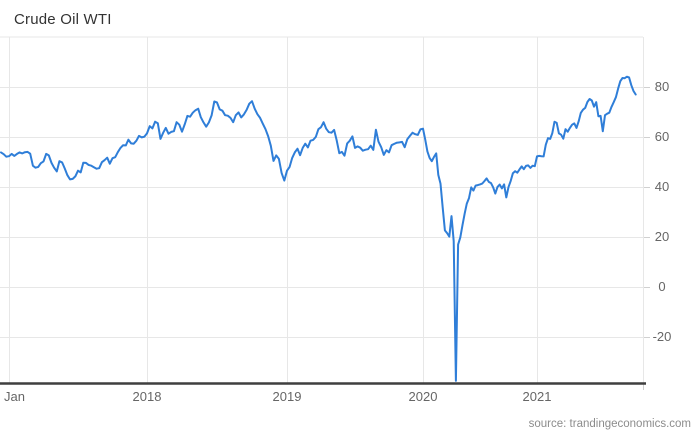 Image resolution: width=698 pixels, height=438 pixels. I want to click on x-axis-tick-label: 2020, so click(423, 396).